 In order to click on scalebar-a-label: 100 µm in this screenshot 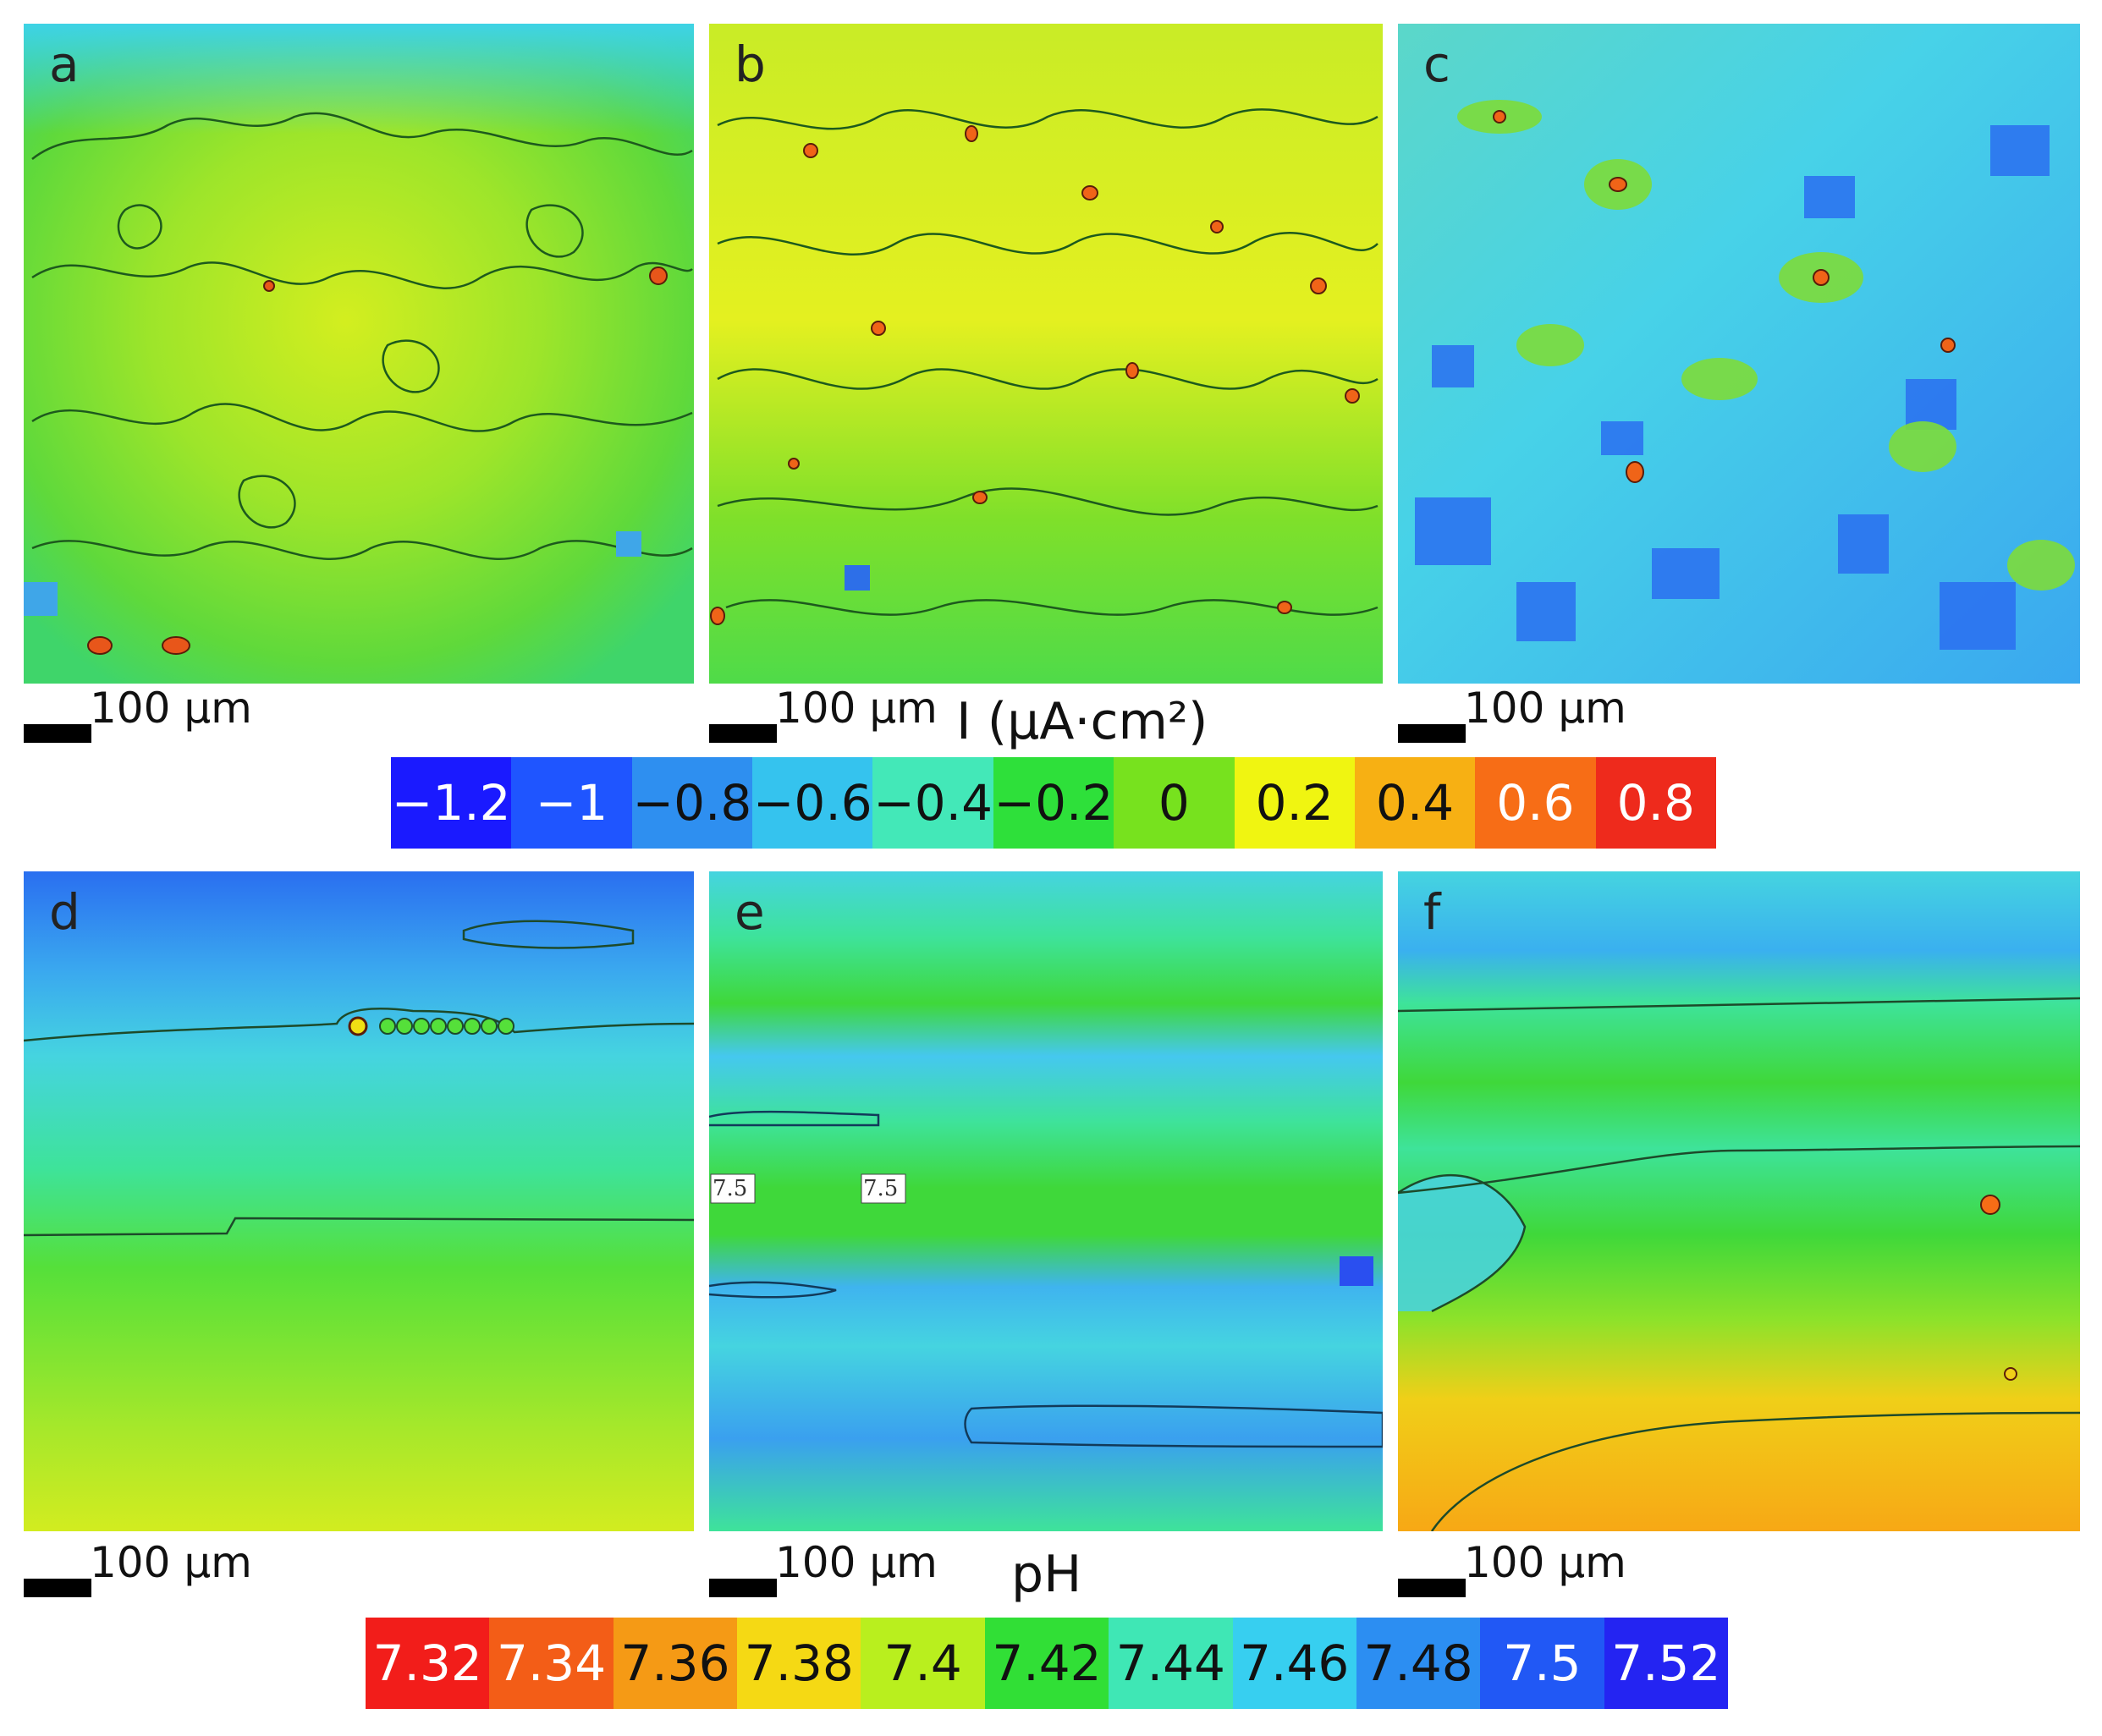, I will do `click(171, 708)`.